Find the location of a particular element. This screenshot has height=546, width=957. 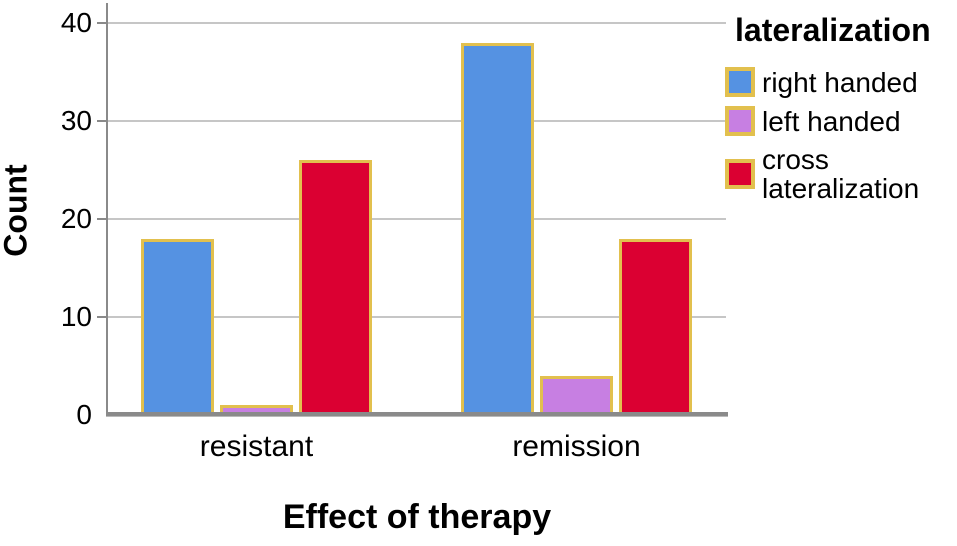

x-axis-title: Effect of therapy is located at coordinates (417, 517).